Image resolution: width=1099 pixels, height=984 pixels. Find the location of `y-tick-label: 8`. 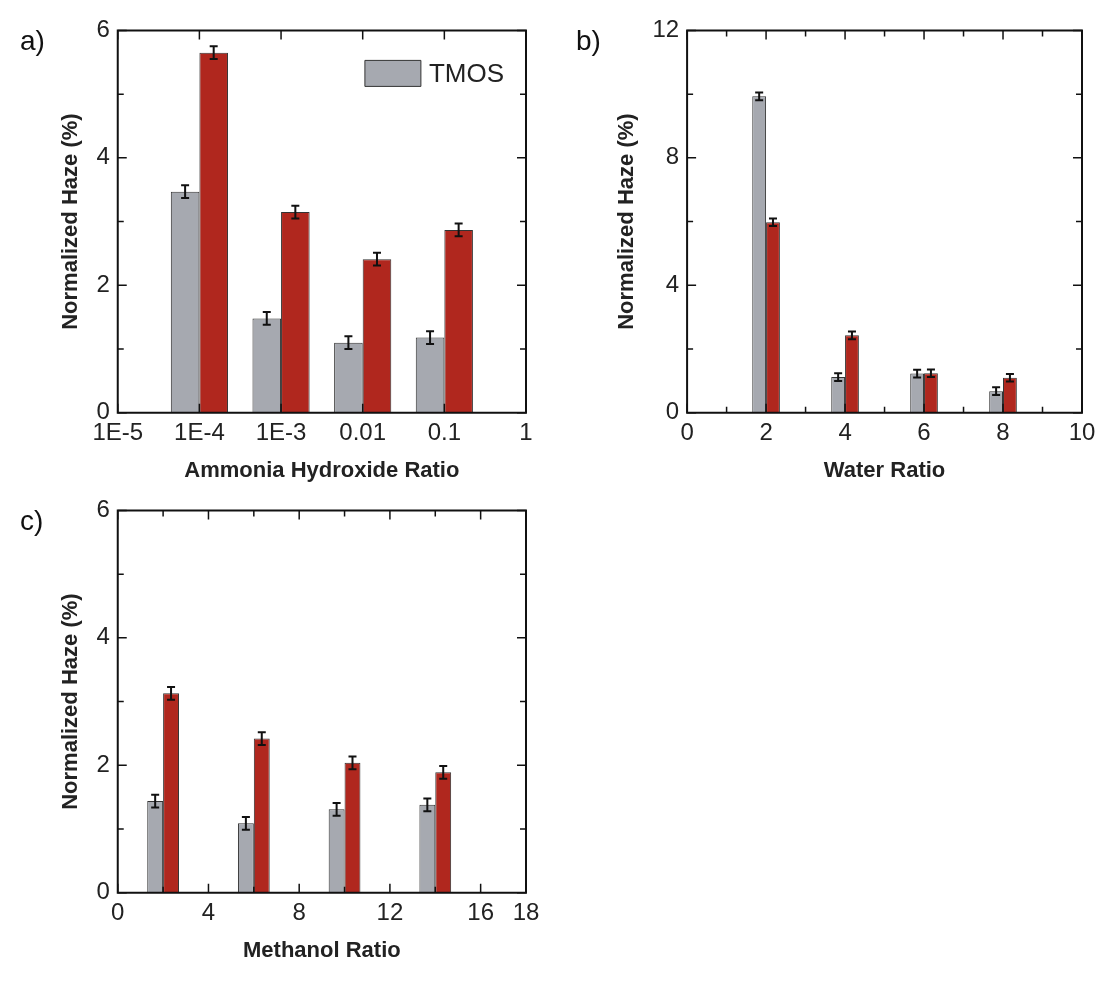

y-tick-label: 8 is located at coordinates (672, 156).